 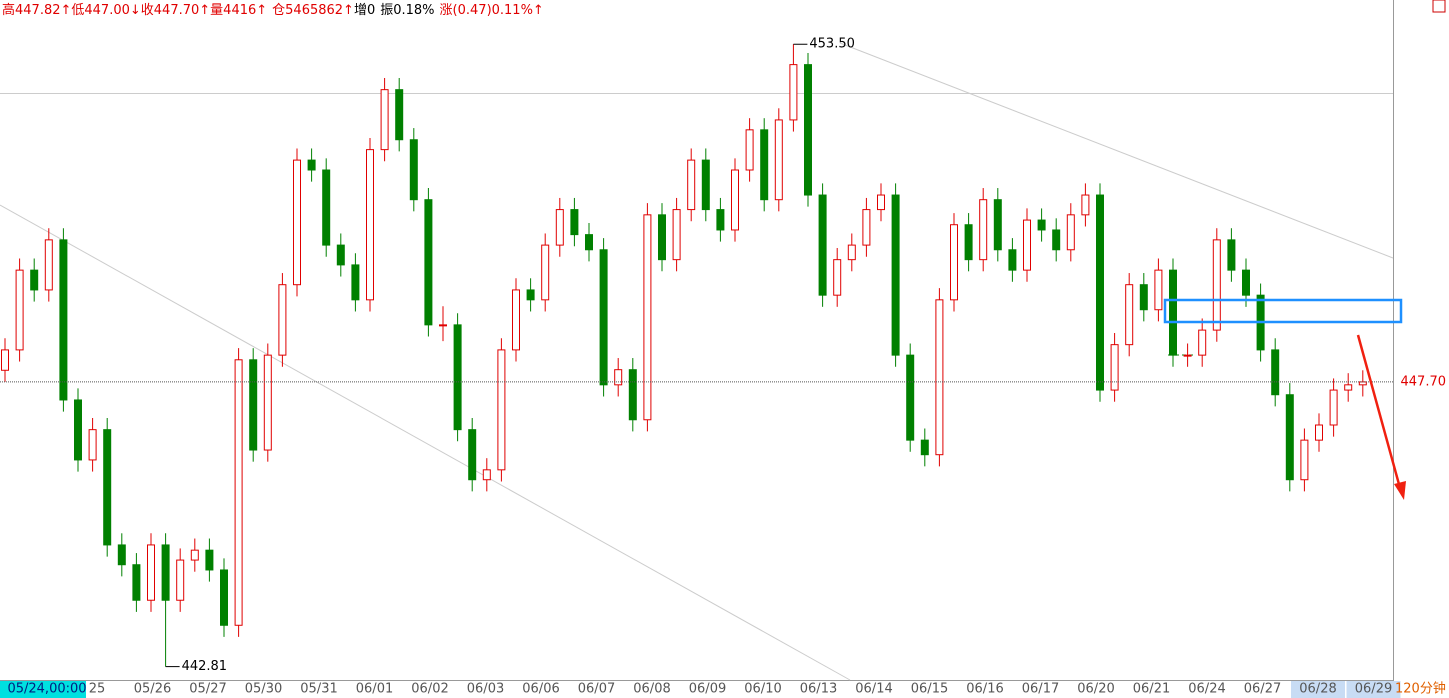 I want to click on x-tick-label: 06/09, so click(x=707, y=689).